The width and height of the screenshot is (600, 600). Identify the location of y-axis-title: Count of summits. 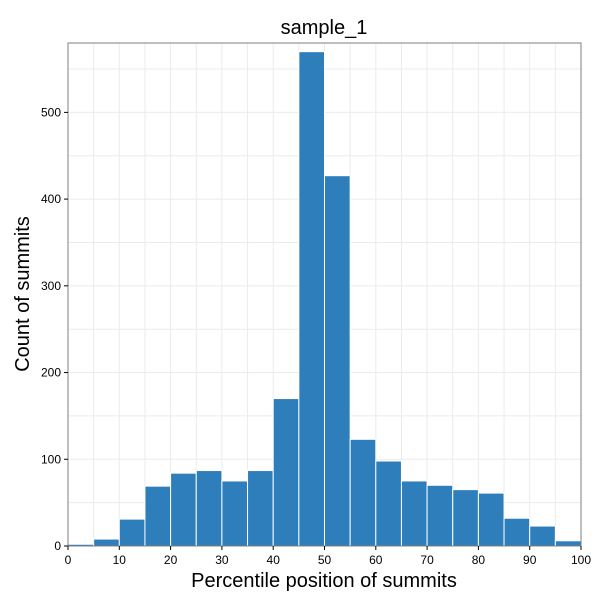
(23, 294).